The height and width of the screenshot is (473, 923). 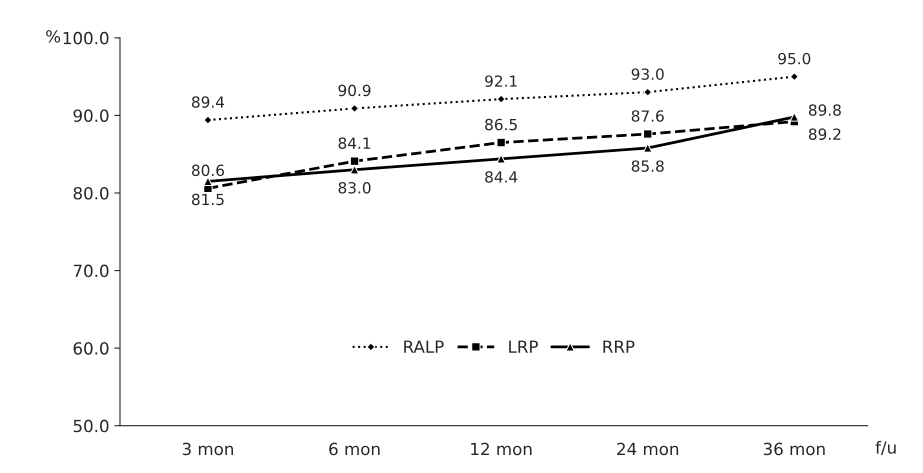 What do you see at coordinates (885, 448) in the screenshot?
I see `x-axis-title: f/u` at bounding box center [885, 448].